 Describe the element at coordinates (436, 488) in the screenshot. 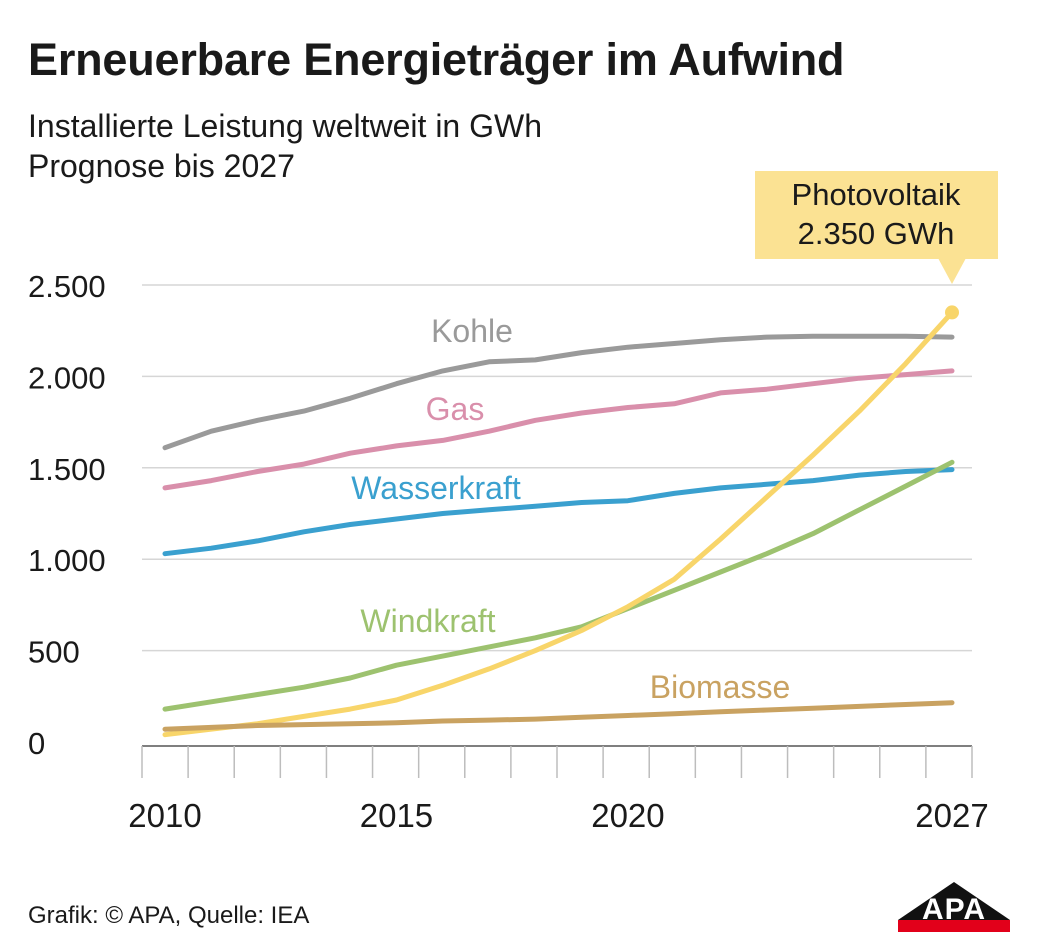

I see `series-label-wasserkraft: Wasserkraft` at that location.